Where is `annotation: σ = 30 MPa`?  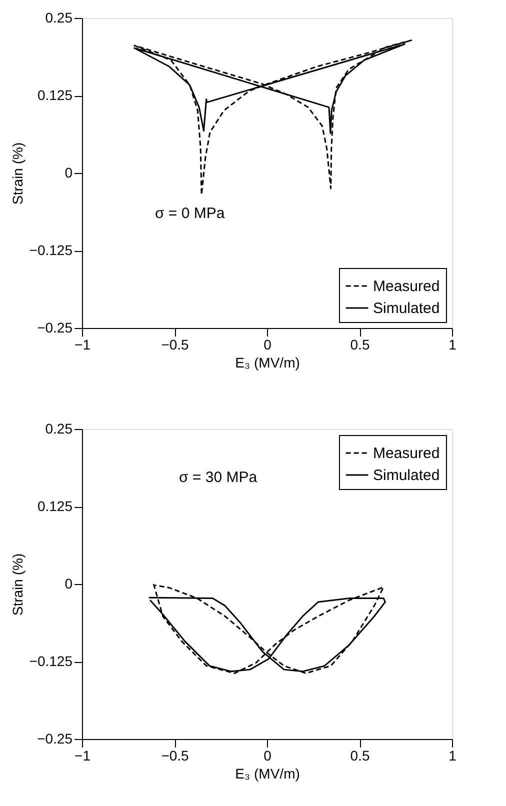
annotation: σ = 30 MPa is located at coordinates (218, 477).